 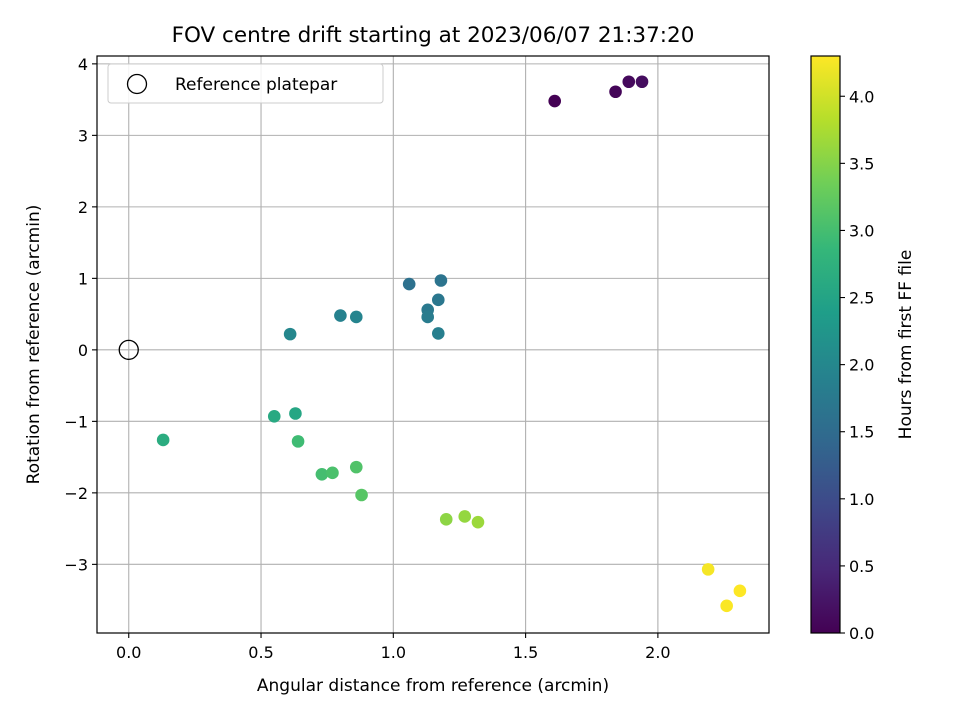 What do you see at coordinates (83, 64) in the screenshot?
I see `y-tick-label: 4` at bounding box center [83, 64].